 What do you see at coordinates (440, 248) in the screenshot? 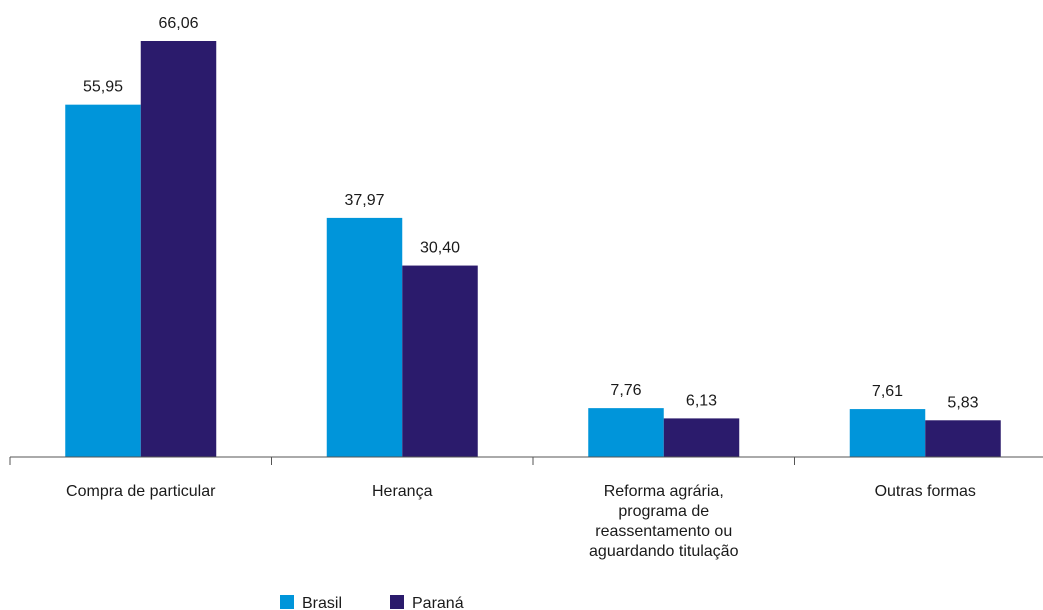
I see `value-label: 30,40` at bounding box center [440, 248].